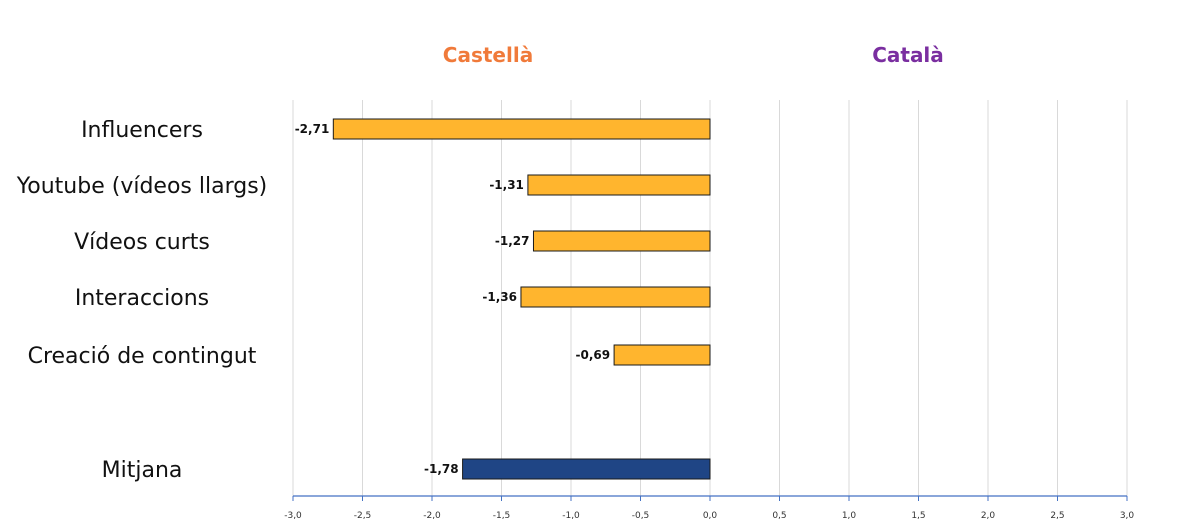 This screenshot has width=1200, height=532. What do you see at coordinates (142, 186) in the screenshot?
I see `category-label: Youtube (vídeos llargs)` at bounding box center [142, 186].